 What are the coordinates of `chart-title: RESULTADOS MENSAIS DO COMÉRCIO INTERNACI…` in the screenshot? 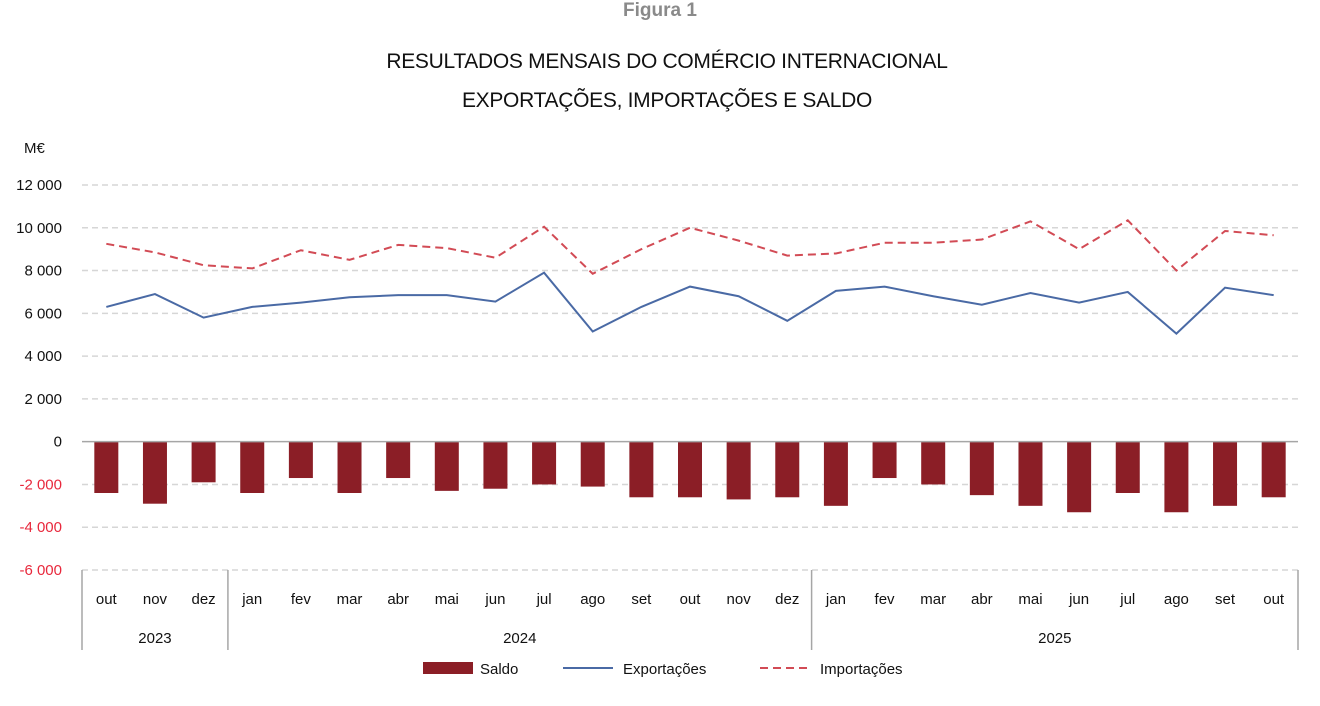 It's located at (667, 61).